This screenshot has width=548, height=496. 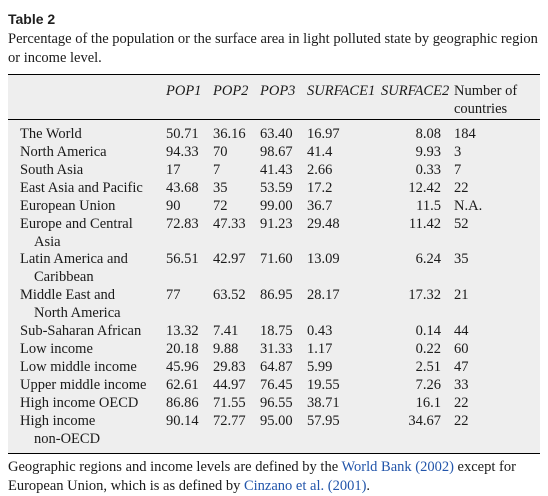 What do you see at coordinates (461, 367) in the screenshot?
I see `cell-n: 47` at bounding box center [461, 367].